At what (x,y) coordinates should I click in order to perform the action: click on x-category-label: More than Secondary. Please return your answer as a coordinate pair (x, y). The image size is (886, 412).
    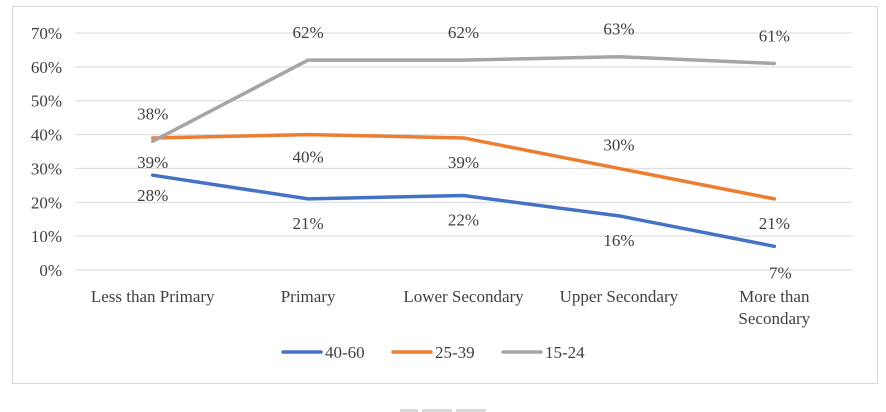
    Looking at the image, I should click on (774, 307).